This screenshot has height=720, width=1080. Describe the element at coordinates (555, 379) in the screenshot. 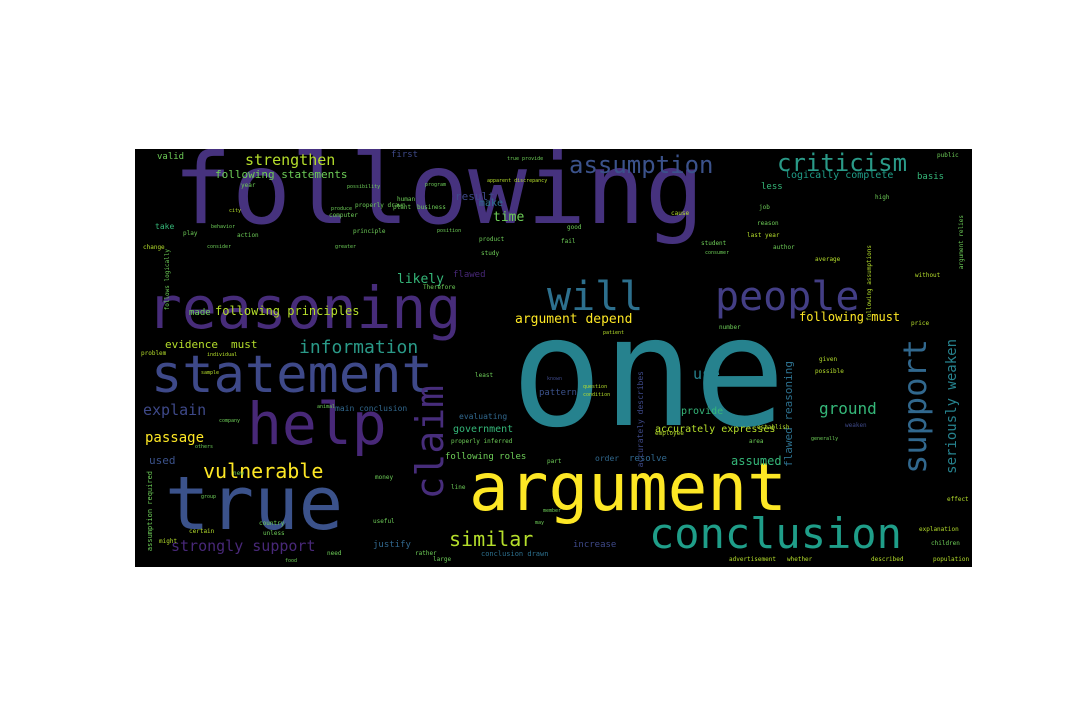

I see `word-known: known` at that location.